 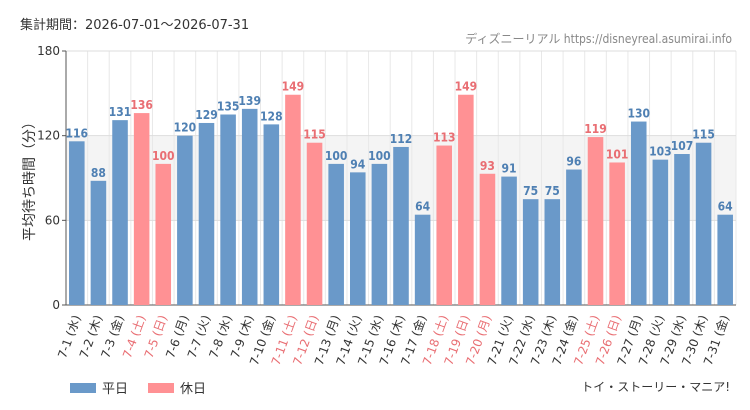 I want to click on legend-item-holiday: 休日, so click(x=177, y=387).